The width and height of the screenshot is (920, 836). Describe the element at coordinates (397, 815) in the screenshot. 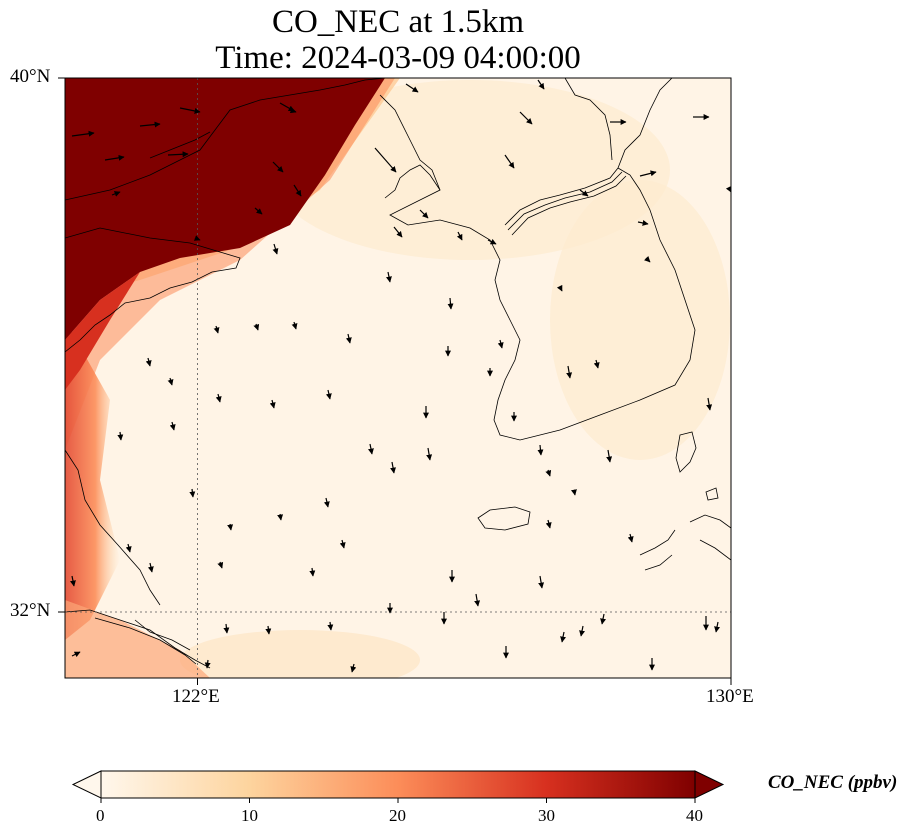

I see `colorbar-tick-20: 20` at that location.